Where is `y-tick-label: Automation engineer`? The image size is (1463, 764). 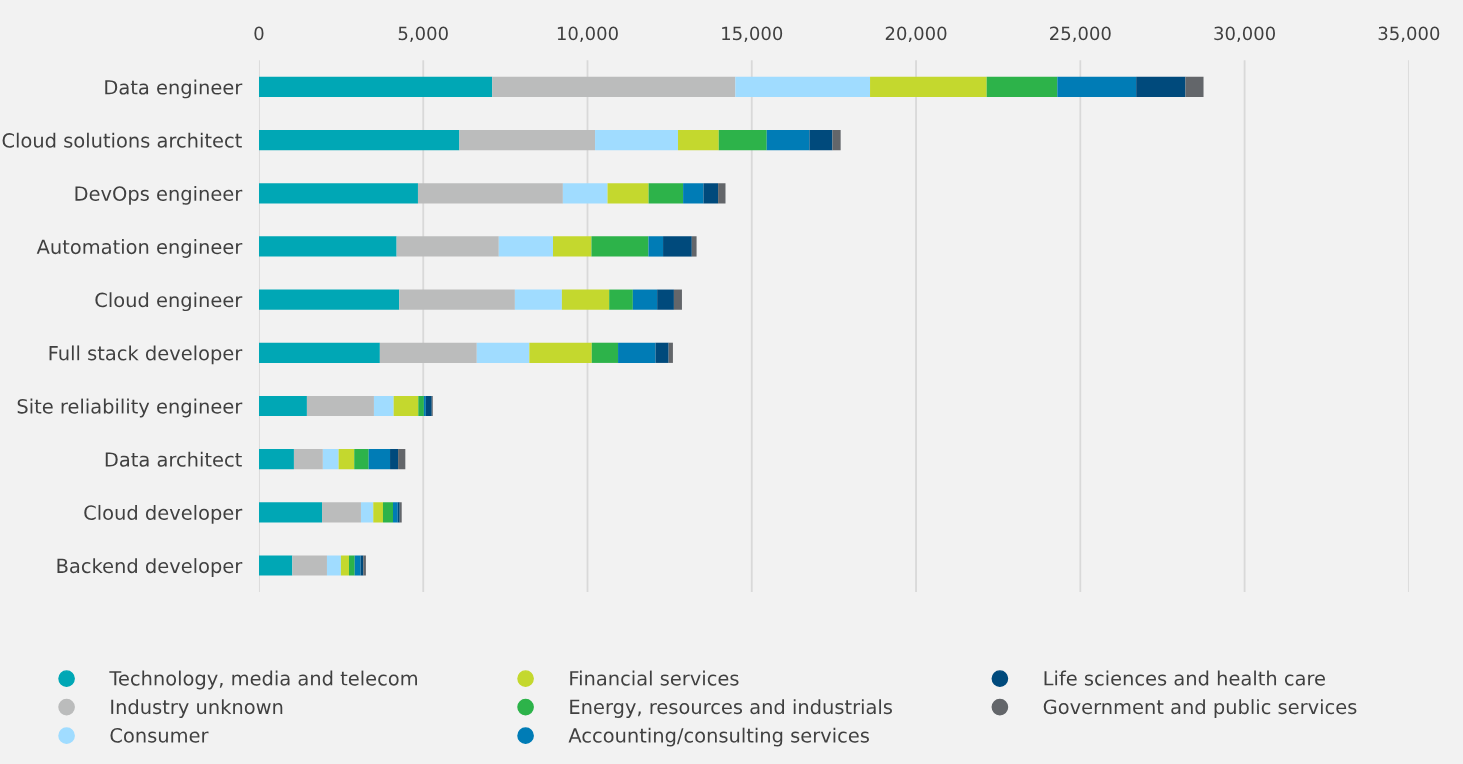 y-tick-label: Automation engineer is located at coordinates (139, 248).